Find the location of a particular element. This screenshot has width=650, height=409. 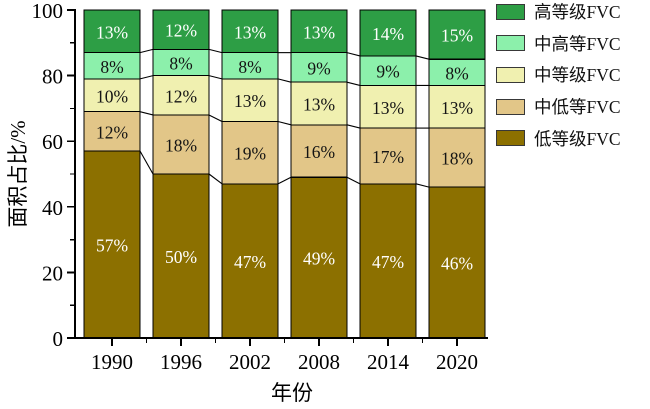

bar-segment-value-label: 17% is located at coordinates (388, 157).